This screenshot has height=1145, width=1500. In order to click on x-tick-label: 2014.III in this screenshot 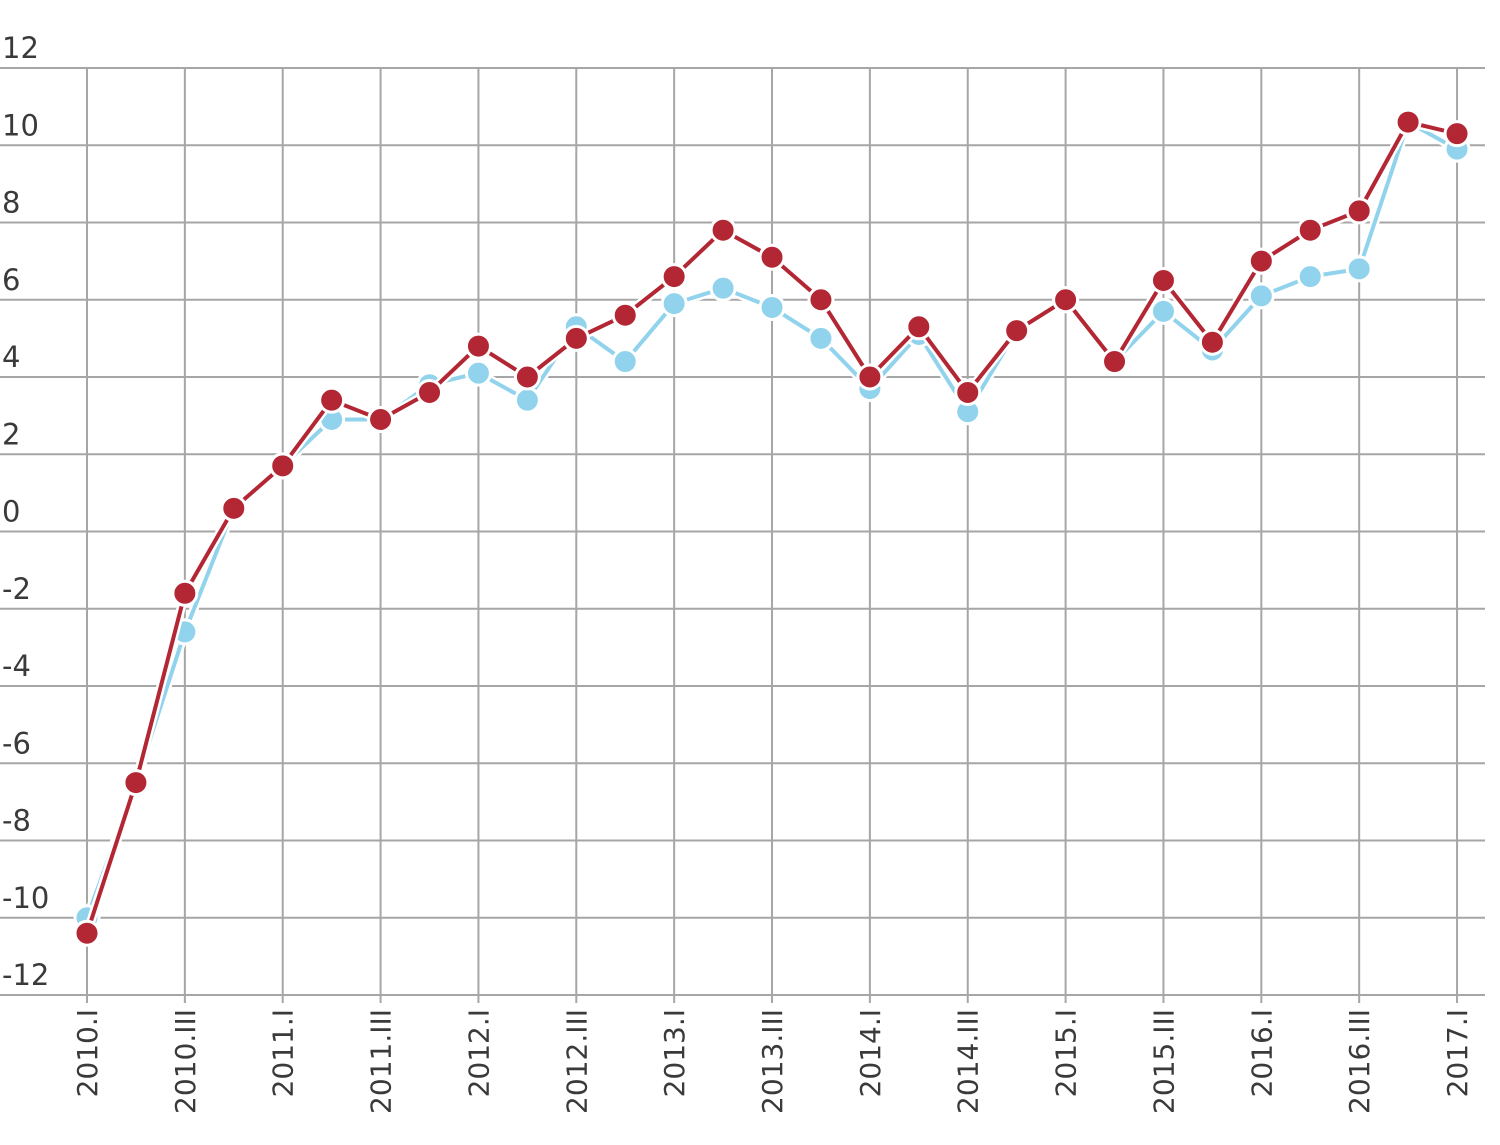, I will do `click(968, 1061)`.